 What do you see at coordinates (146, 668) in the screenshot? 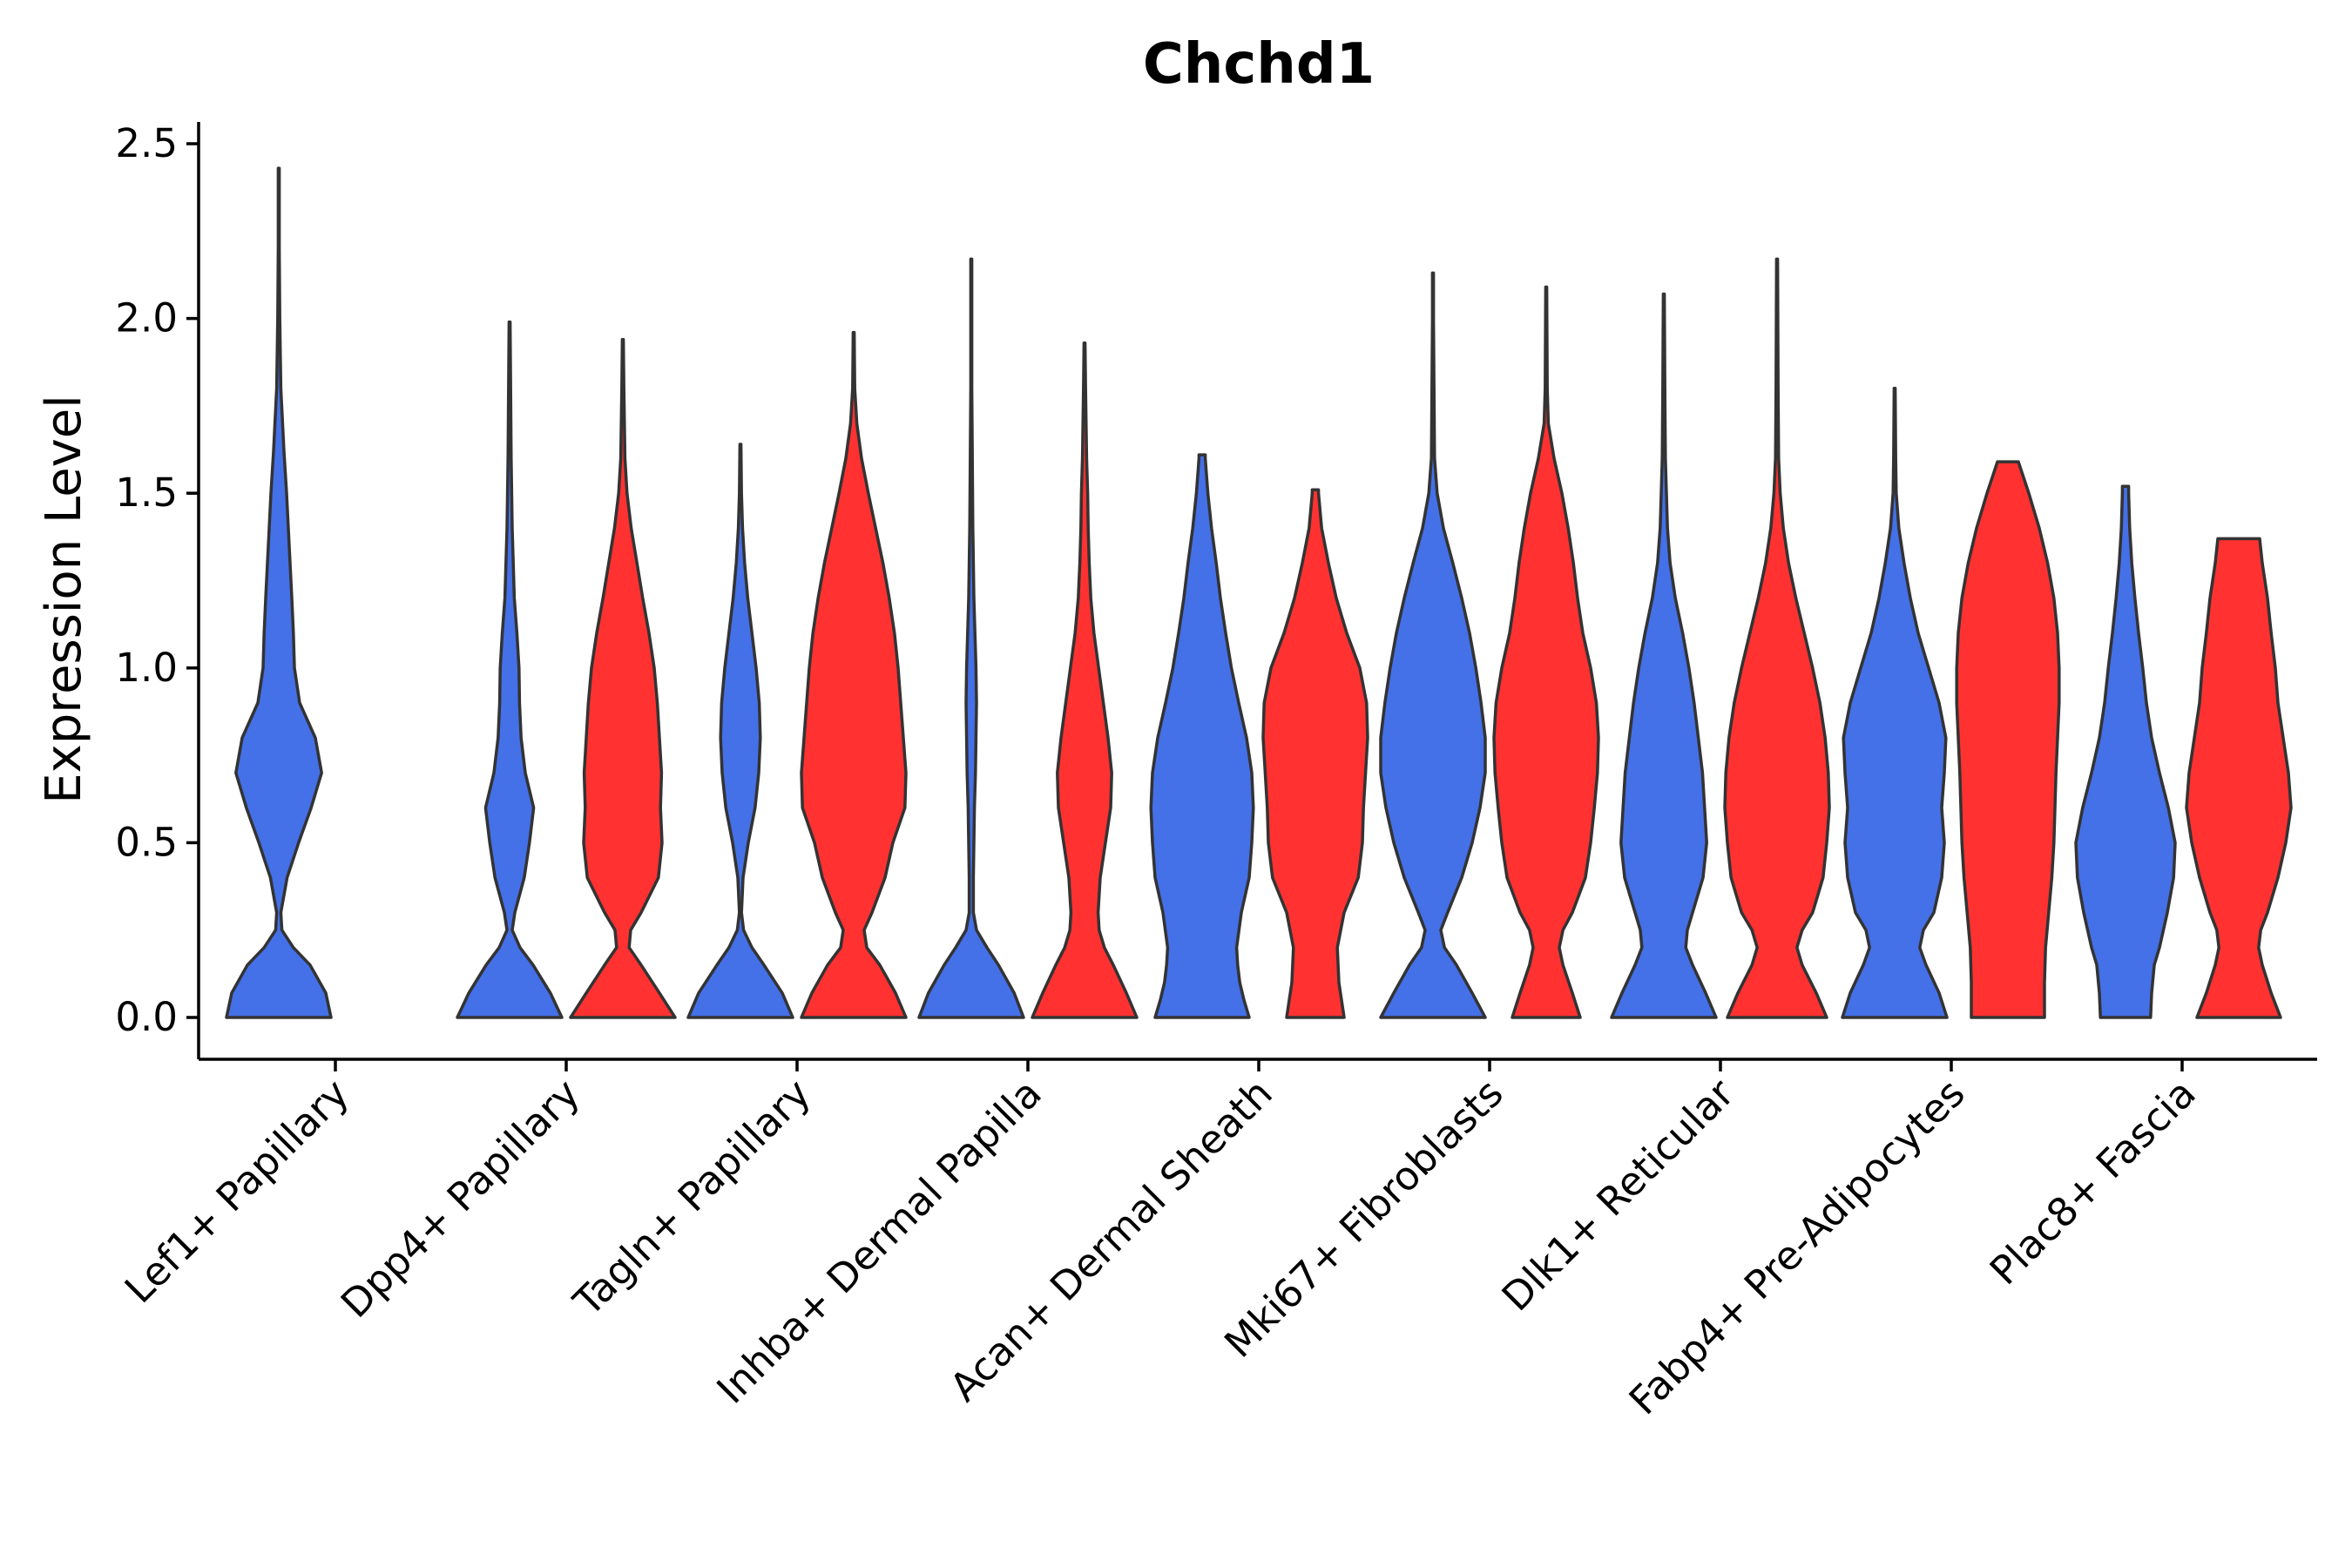
I see `y-tick-label: 1.0` at bounding box center [146, 668].